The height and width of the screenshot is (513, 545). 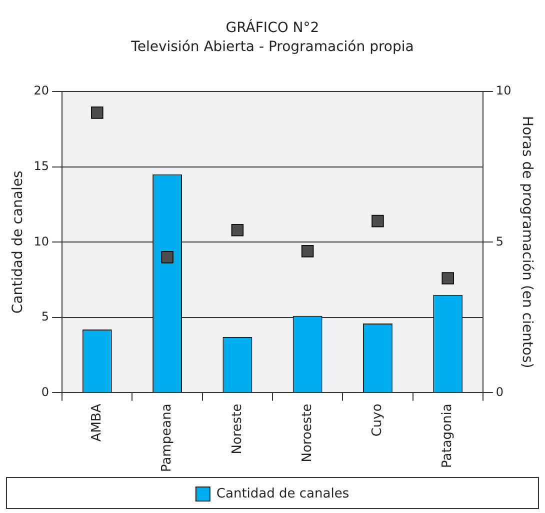 I want to click on y2-tick-label: 5, so click(x=500, y=241).